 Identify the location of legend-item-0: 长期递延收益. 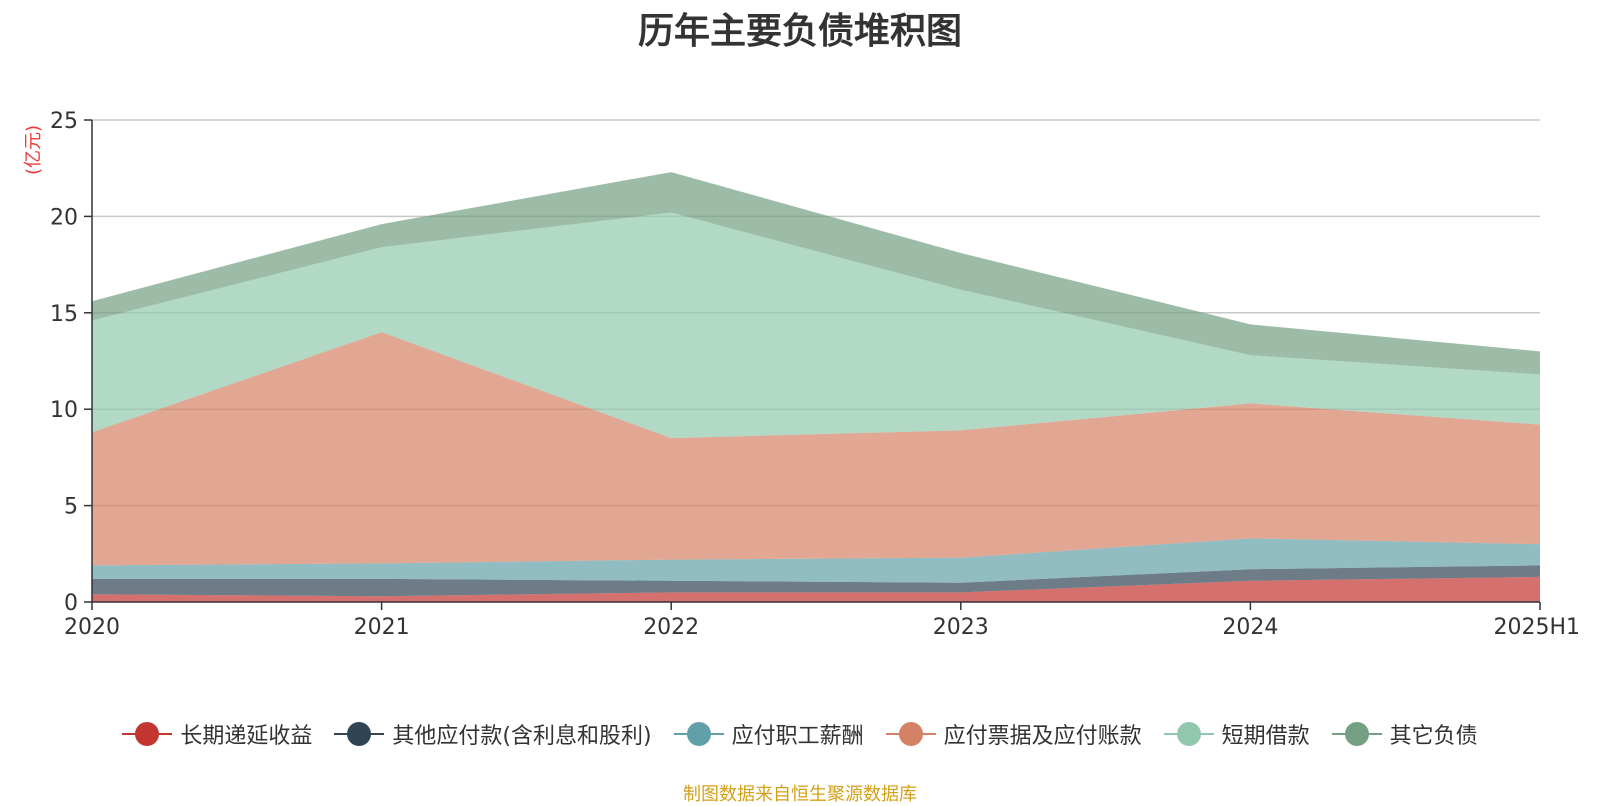
(217, 734).